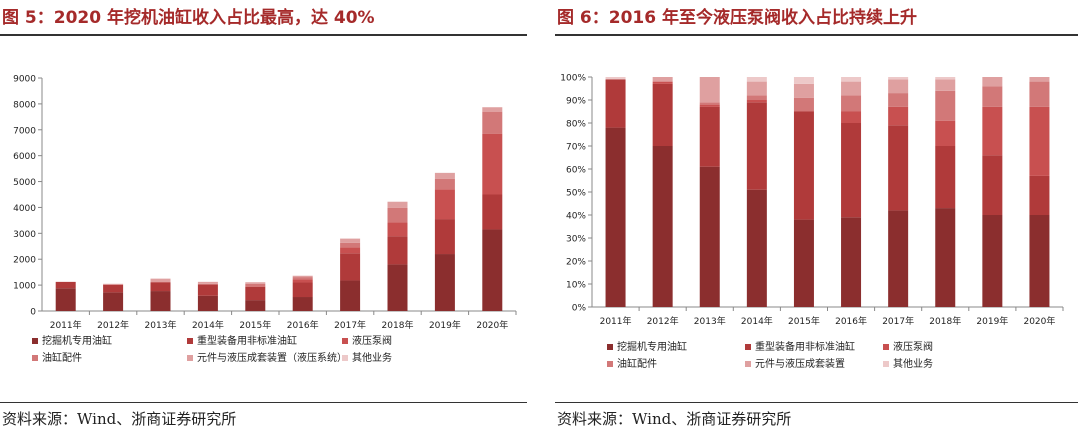 The height and width of the screenshot is (433, 1080). What do you see at coordinates (272, 357) in the screenshot?
I see `legend-label: 元件与液压成套装置（液压系统）` at bounding box center [272, 357].